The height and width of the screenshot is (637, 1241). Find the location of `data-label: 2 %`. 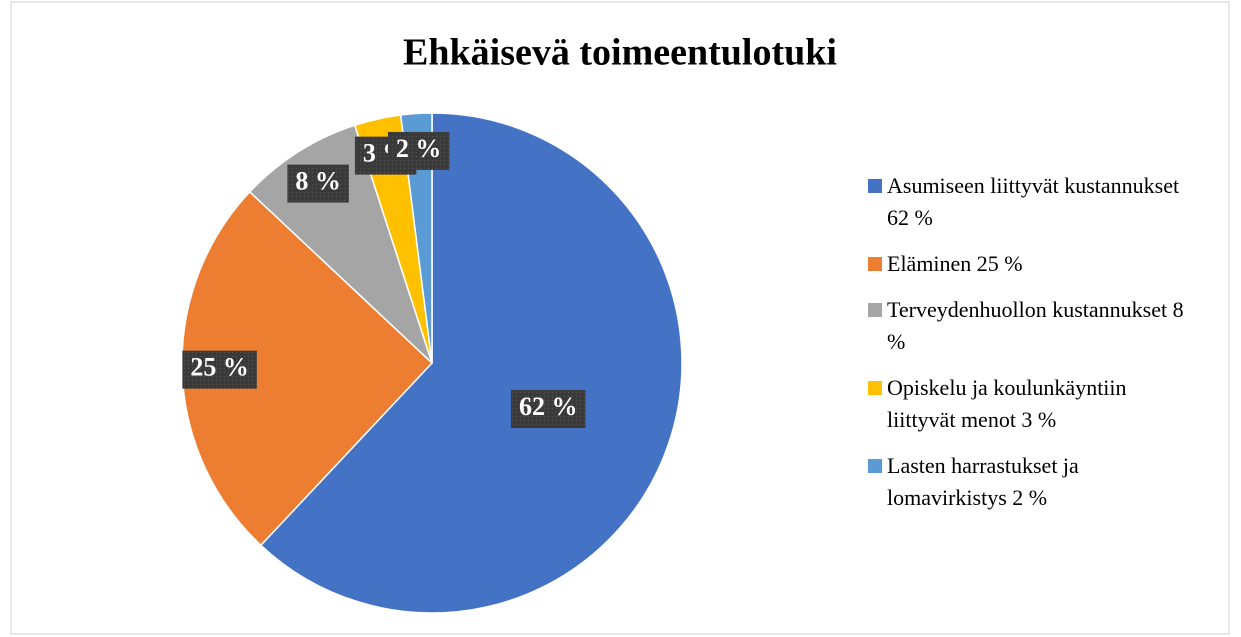

data-label: 2 % is located at coordinates (418, 150).